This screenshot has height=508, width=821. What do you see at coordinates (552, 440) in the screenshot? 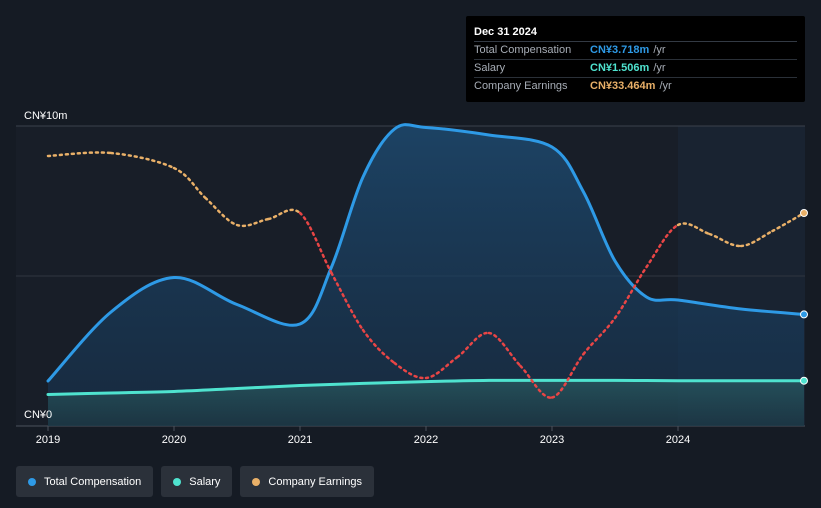
I see `x-tick-label: 2023` at bounding box center [552, 440].